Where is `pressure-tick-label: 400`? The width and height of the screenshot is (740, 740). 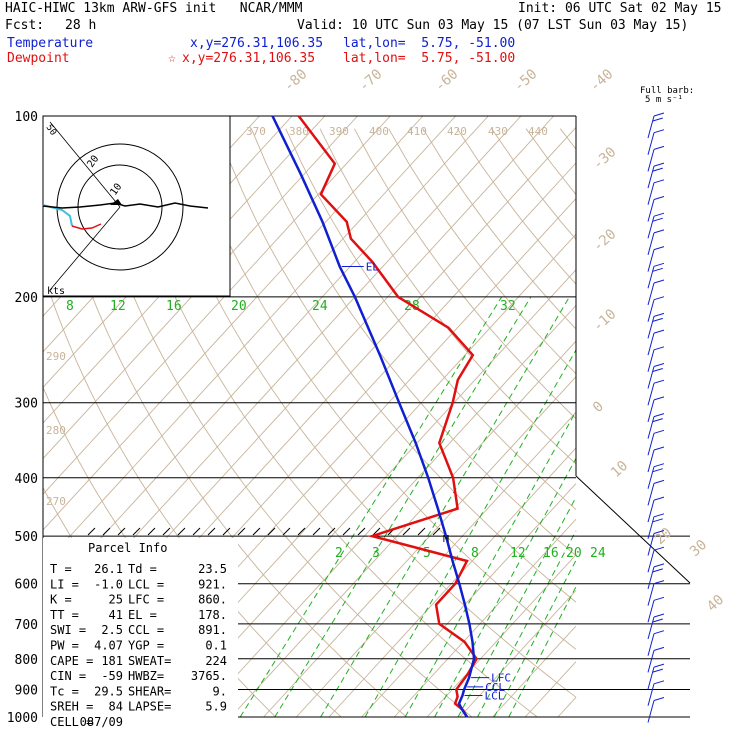
pressure-tick-label: 400 is located at coordinates (26, 479).